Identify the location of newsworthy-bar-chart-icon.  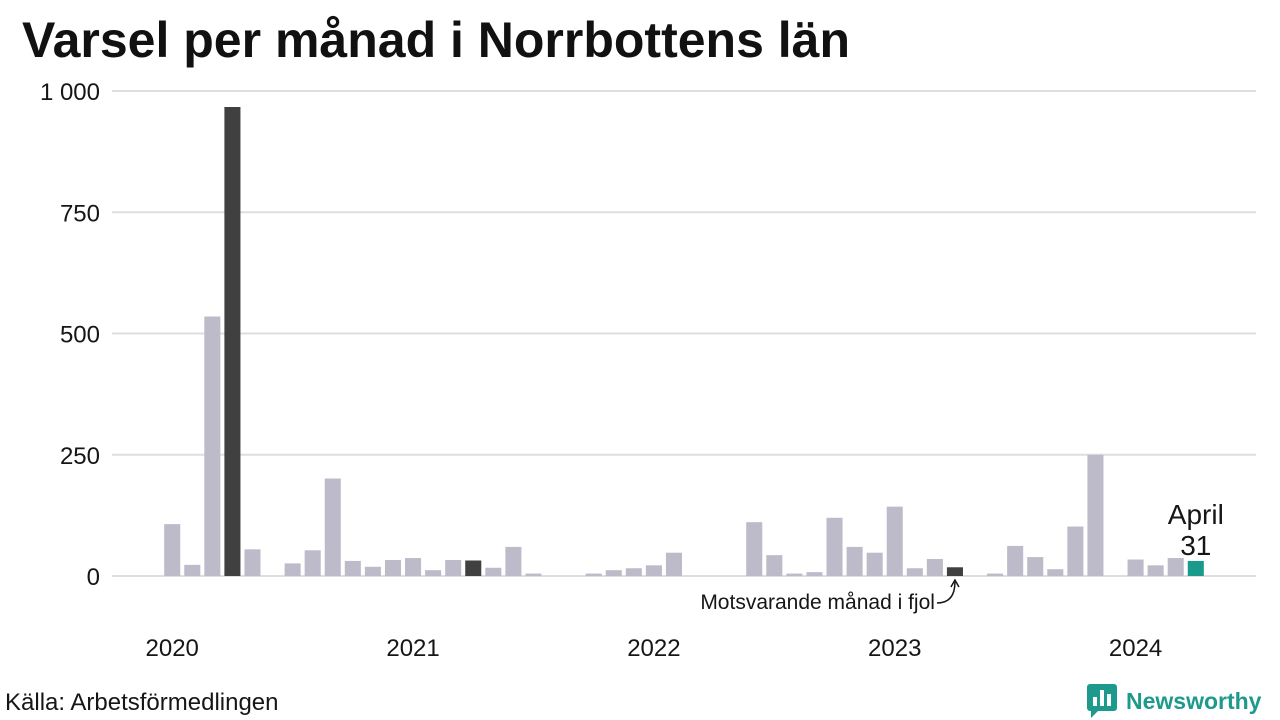
(1102, 701).